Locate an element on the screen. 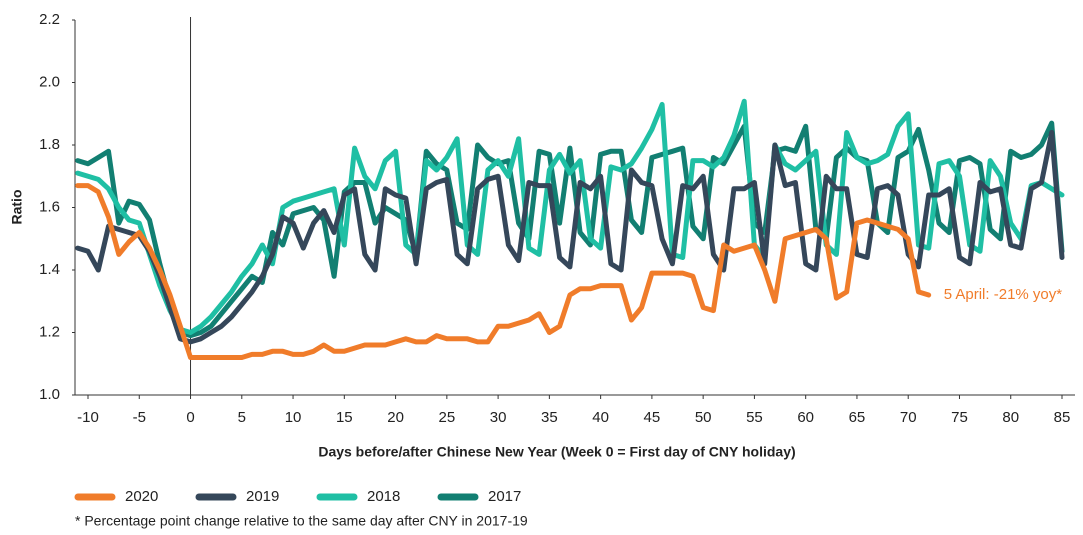 The height and width of the screenshot is (535, 1083). x-tick-label: 25 is located at coordinates (446, 417).